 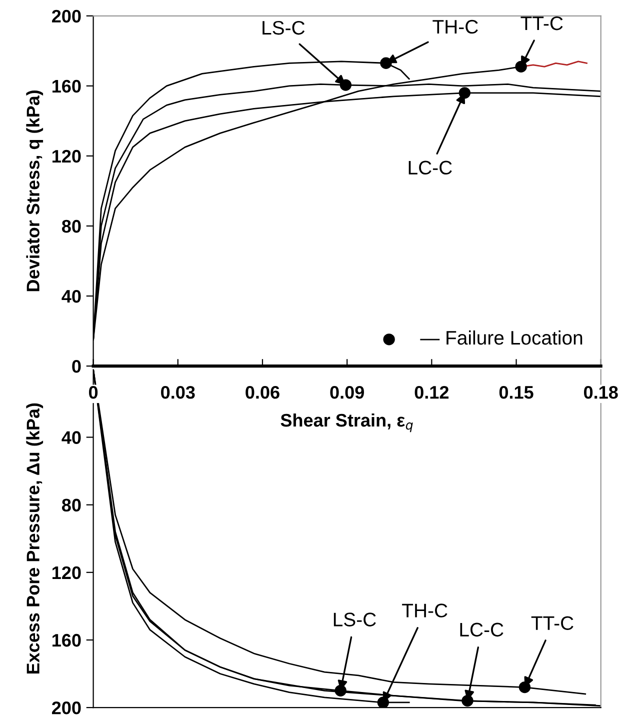 I want to click on x-tick-label: 0.12, so click(x=431, y=392).